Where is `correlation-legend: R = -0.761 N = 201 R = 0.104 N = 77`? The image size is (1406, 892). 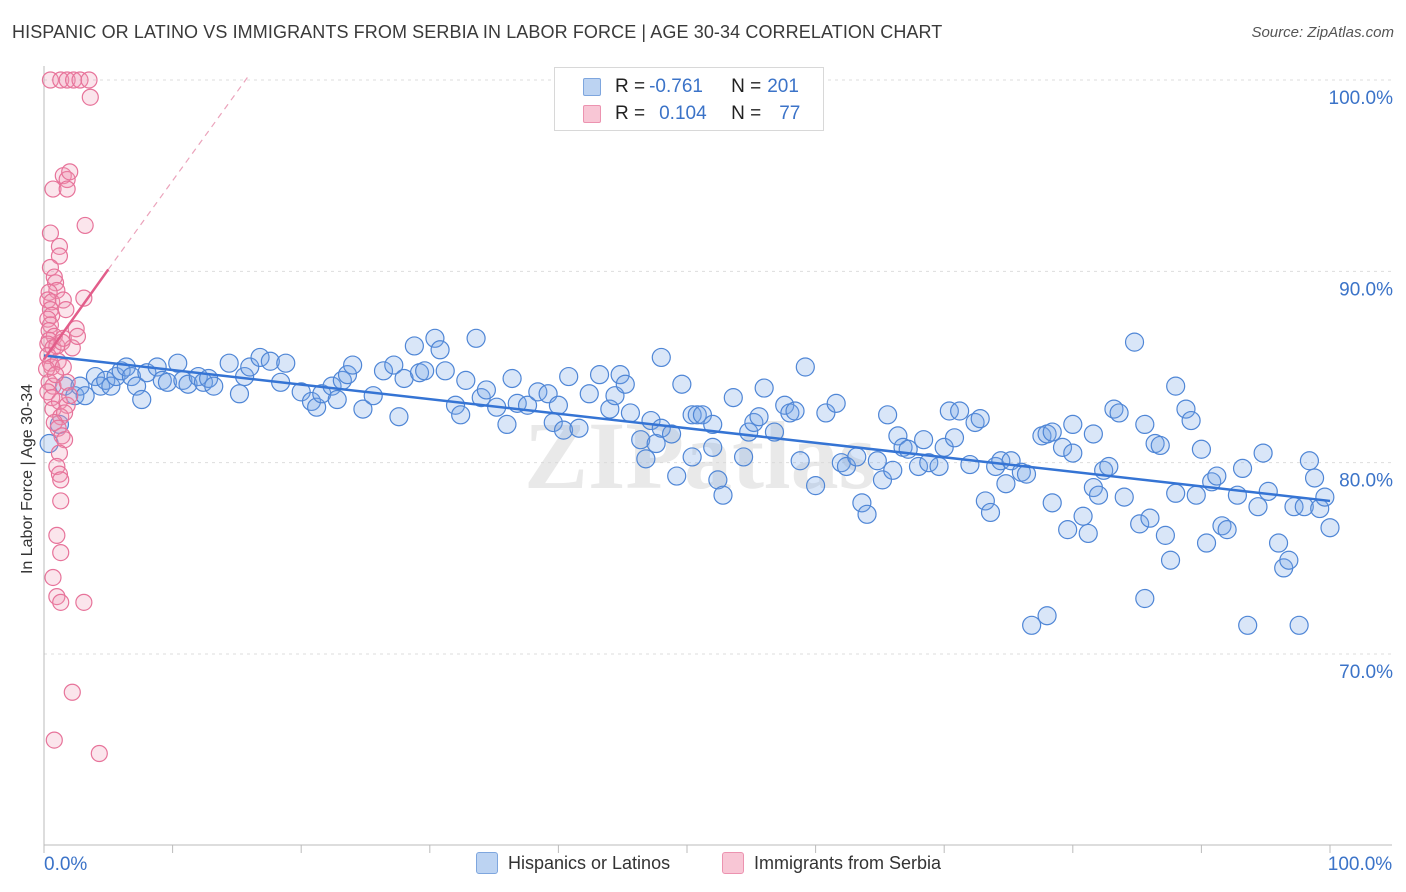 correlation-legend: R = -0.761 N = 201 R = 0.104 N = 77 is located at coordinates (689, 99).